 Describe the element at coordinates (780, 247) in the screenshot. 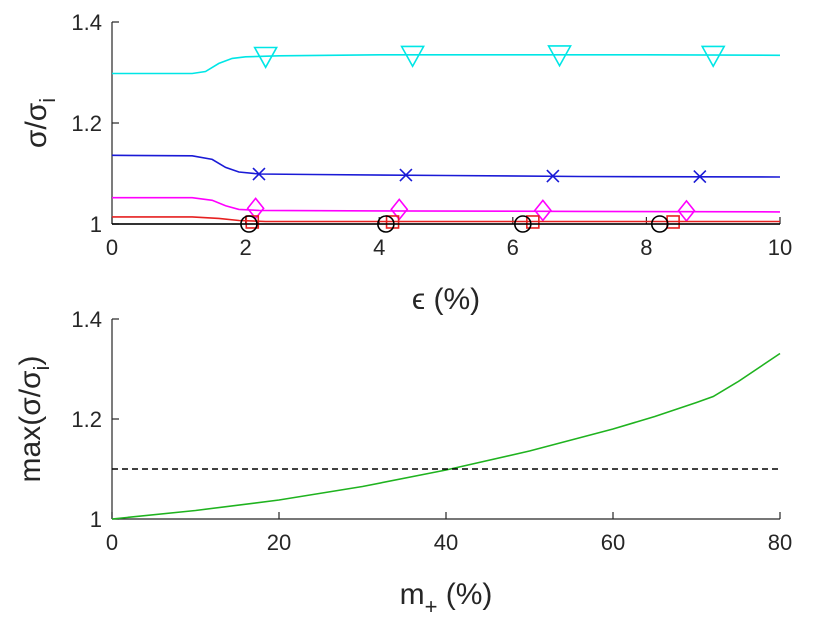

I see `x-tick-label: 10` at that location.